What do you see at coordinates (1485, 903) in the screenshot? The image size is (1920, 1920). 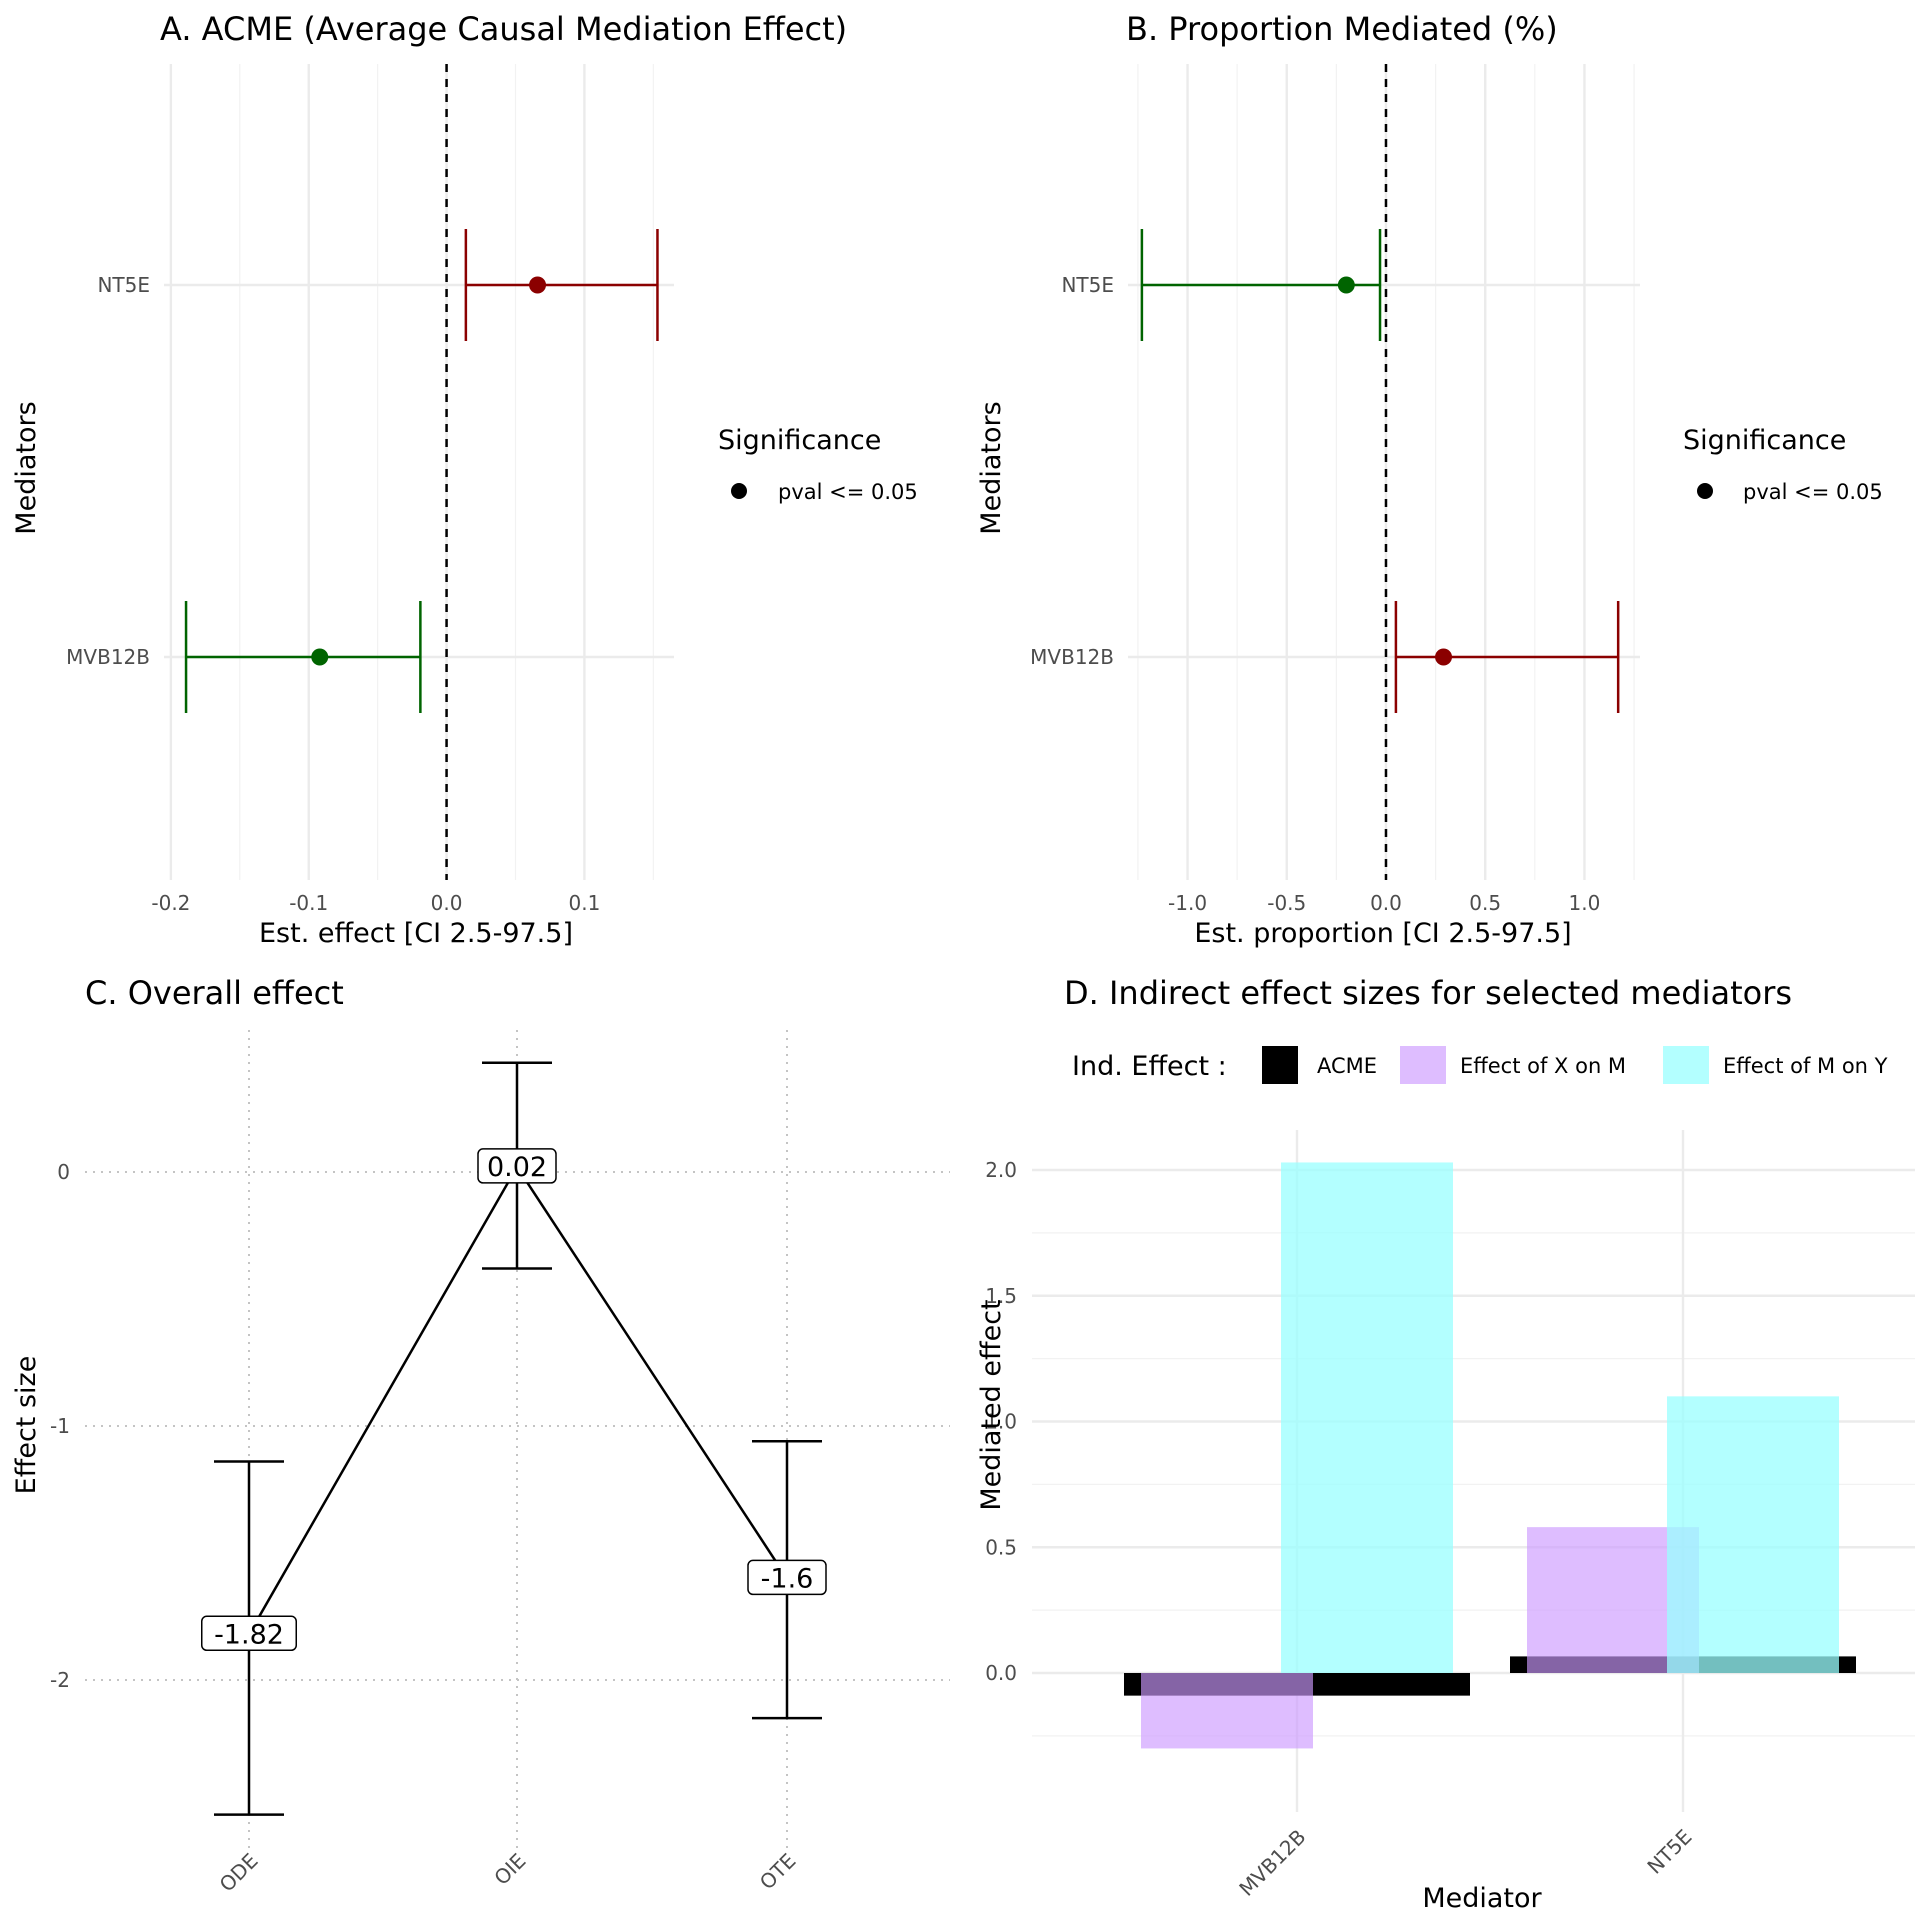 I see `x-tick-label: 0.5` at bounding box center [1485, 903].